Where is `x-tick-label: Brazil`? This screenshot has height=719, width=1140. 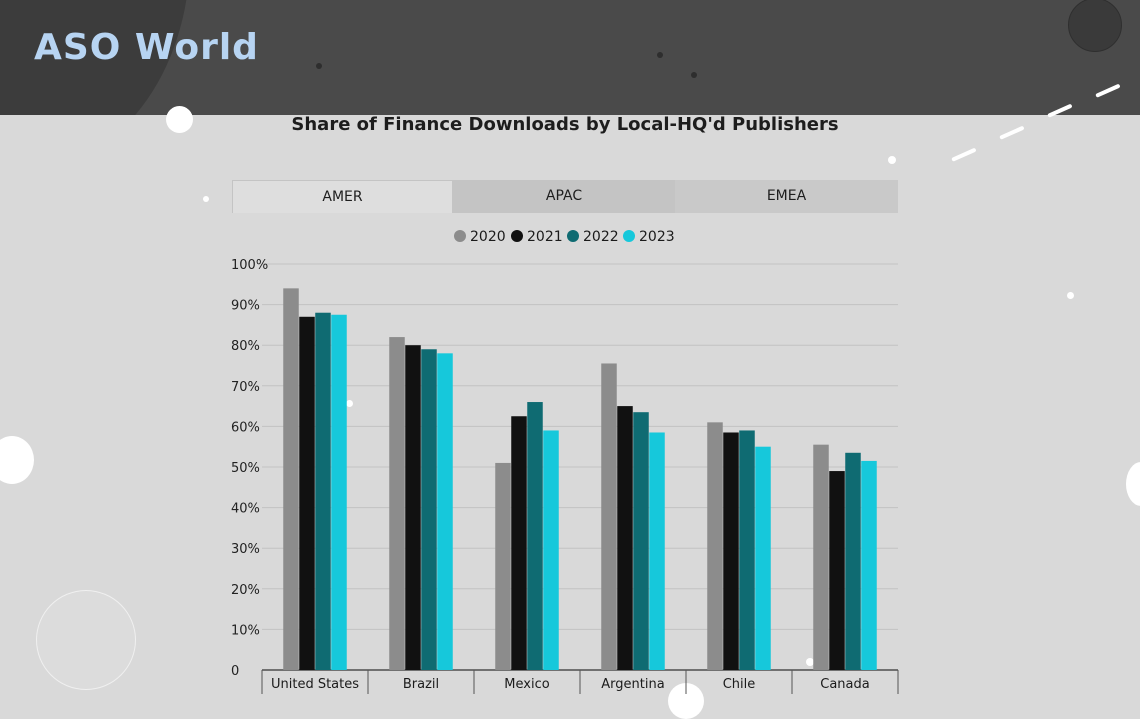 x-tick-label: Brazil is located at coordinates (421, 684).